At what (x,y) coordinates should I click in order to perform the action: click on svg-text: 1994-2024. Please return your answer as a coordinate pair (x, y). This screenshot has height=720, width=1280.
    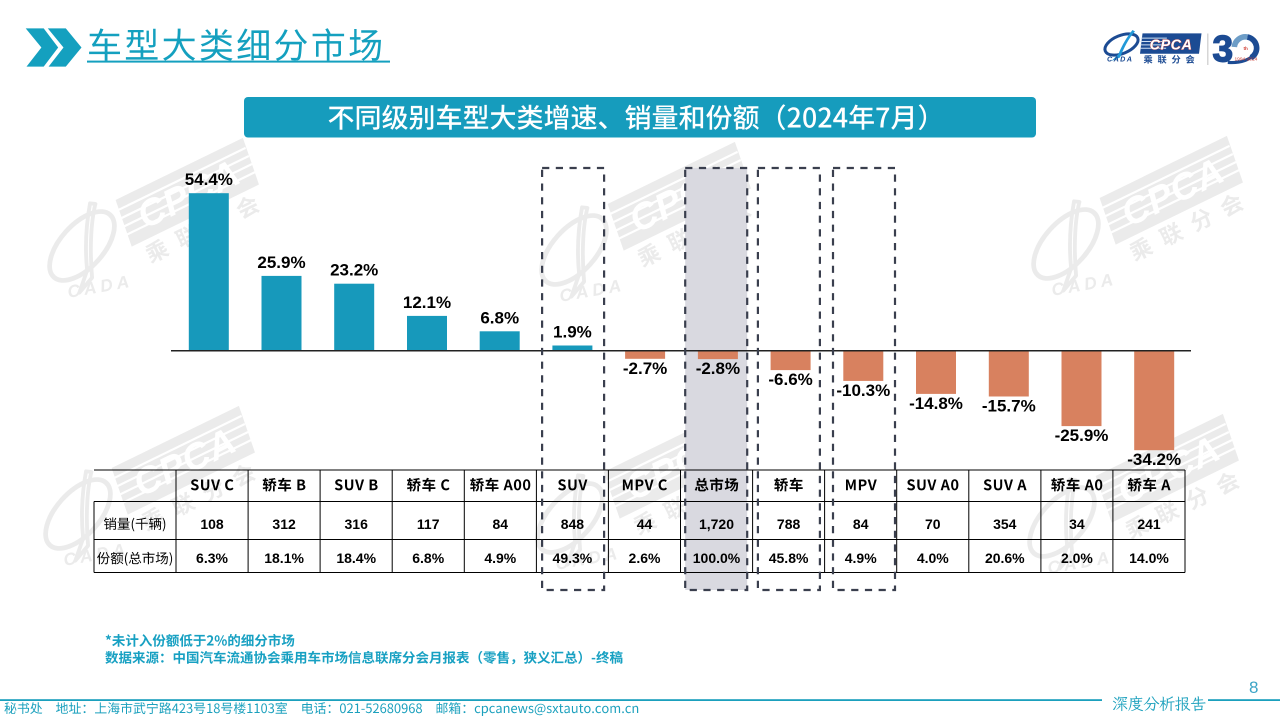
    Looking at the image, I should click on (1246, 60).